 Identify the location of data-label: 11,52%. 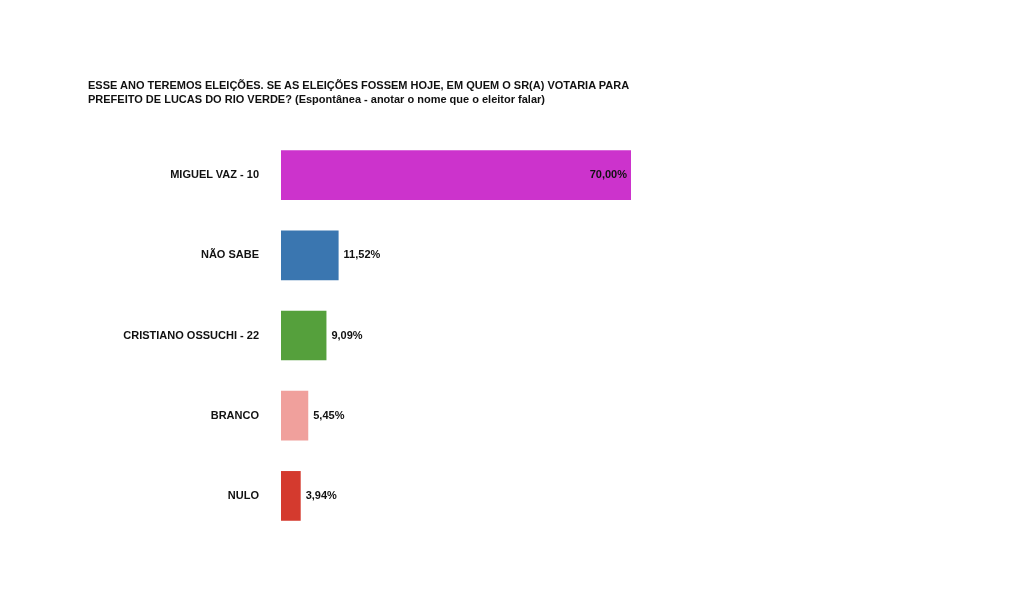
(362, 254).